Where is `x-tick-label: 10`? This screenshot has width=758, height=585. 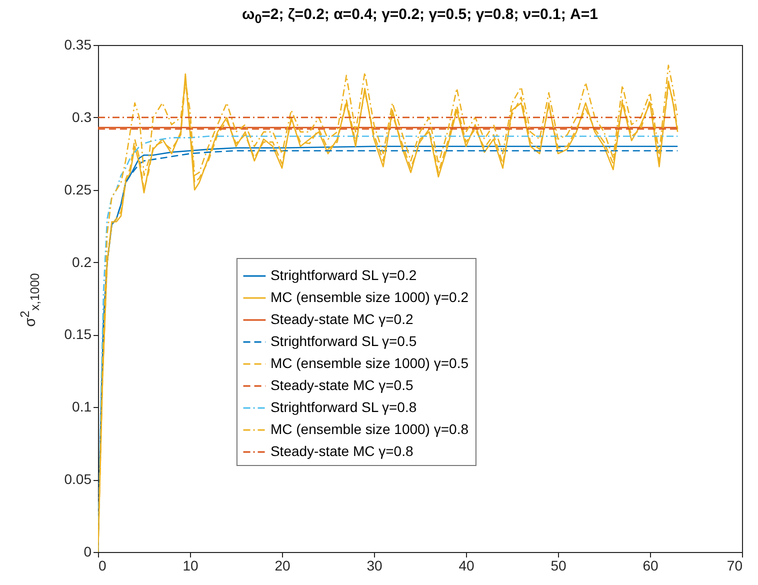 x-tick-label: 10 is located at coordinates (190, 566).